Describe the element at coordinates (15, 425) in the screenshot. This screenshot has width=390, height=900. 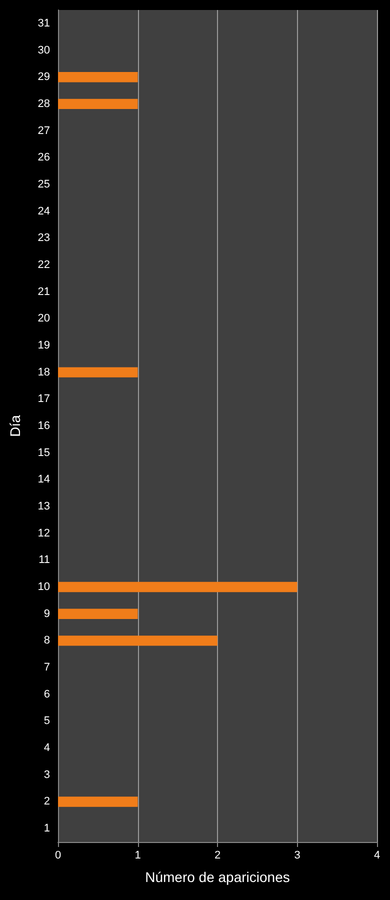
I see `y-axis-title: Día` at that location.